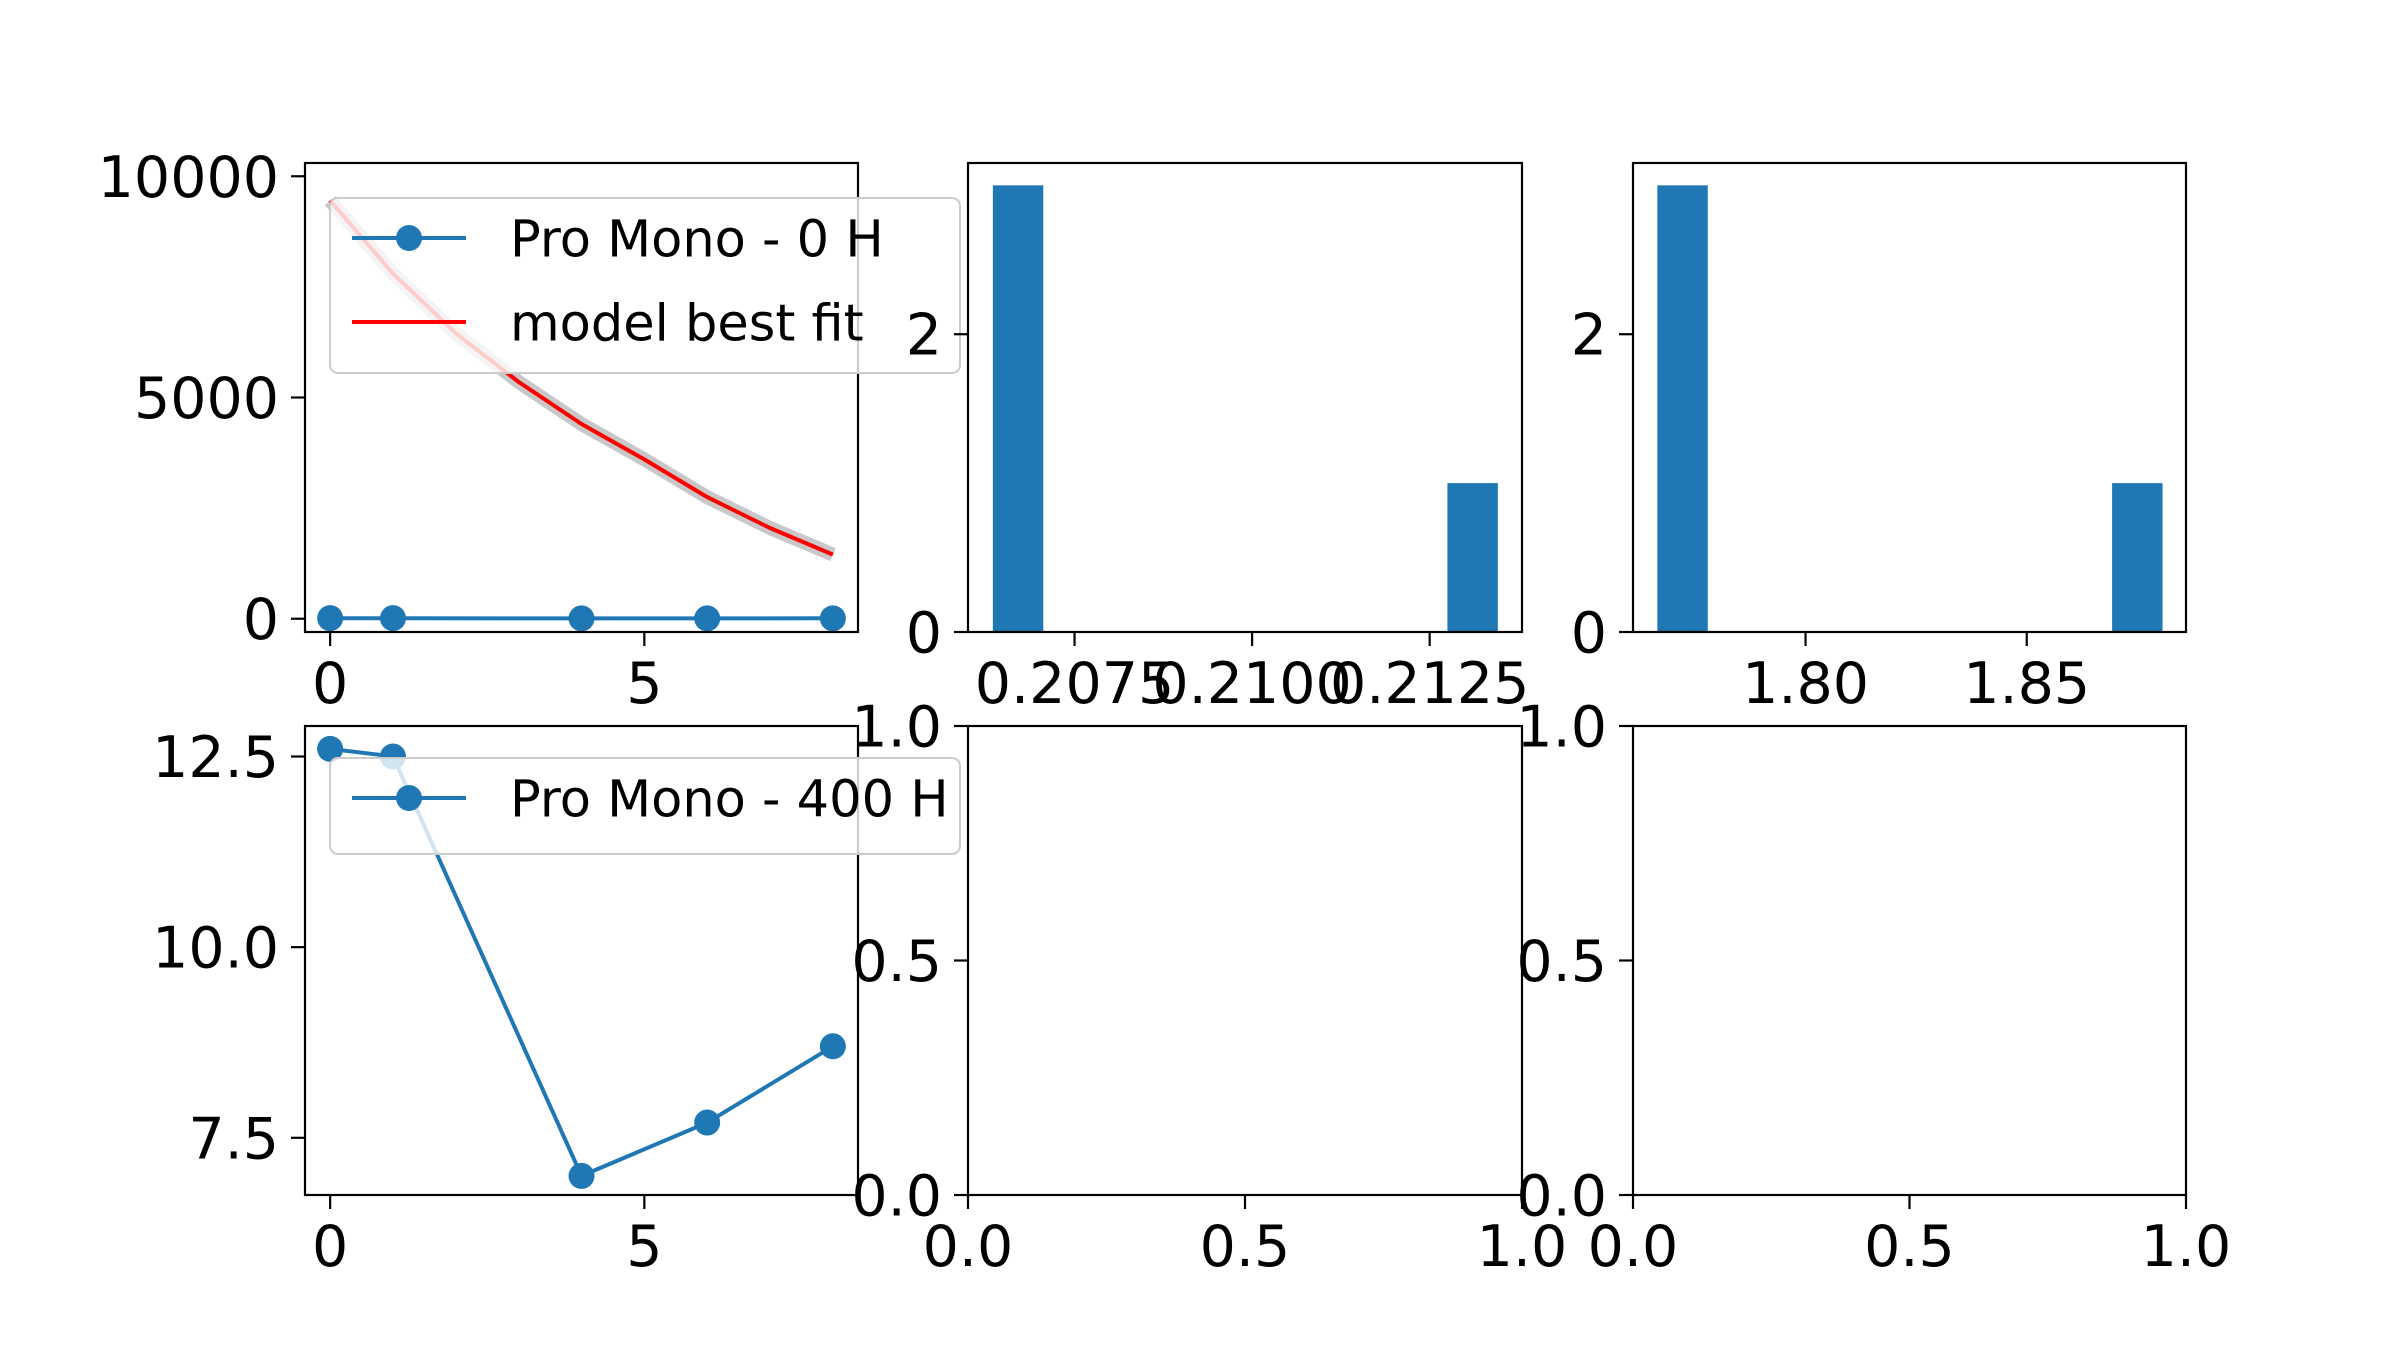 The height and width of the screenshot is (1350, 2400). I want to click on legend: Pro Mono - 0 H model best fit, so click(645, 285).